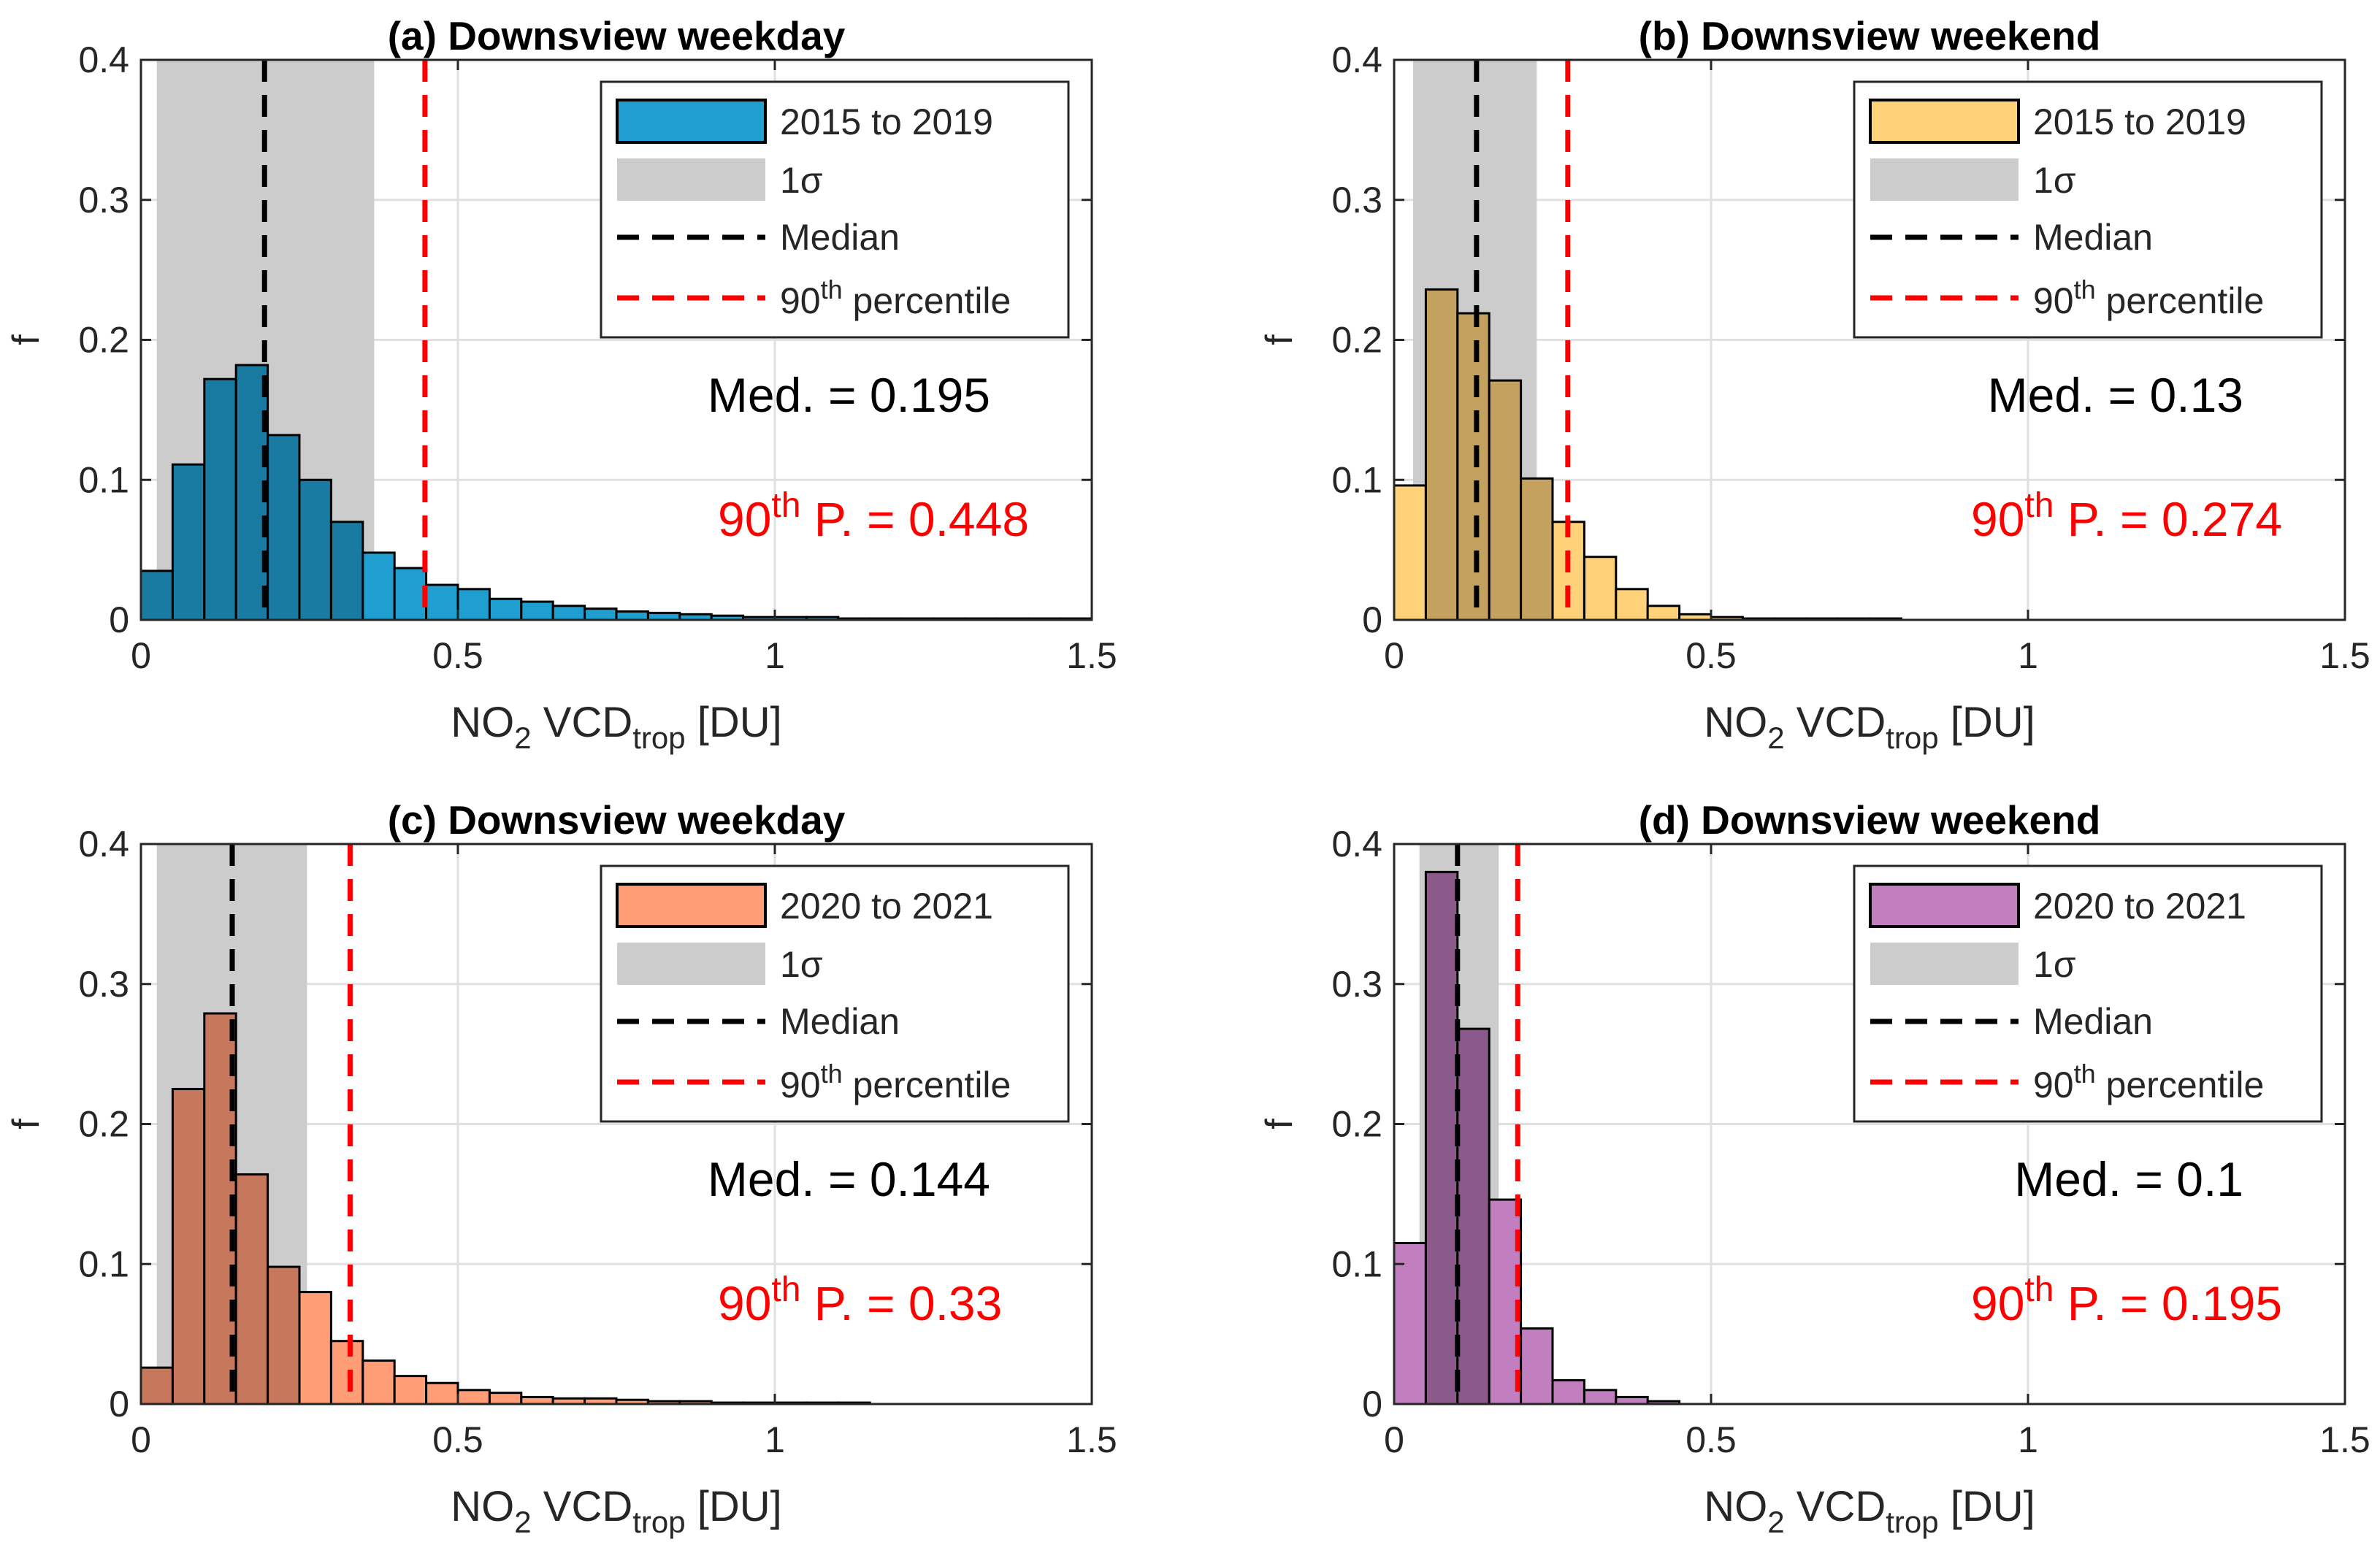  Describe the element at coordinates (522, 1522) in the screenshot. I see `x-label-sub1: 2` at that location.